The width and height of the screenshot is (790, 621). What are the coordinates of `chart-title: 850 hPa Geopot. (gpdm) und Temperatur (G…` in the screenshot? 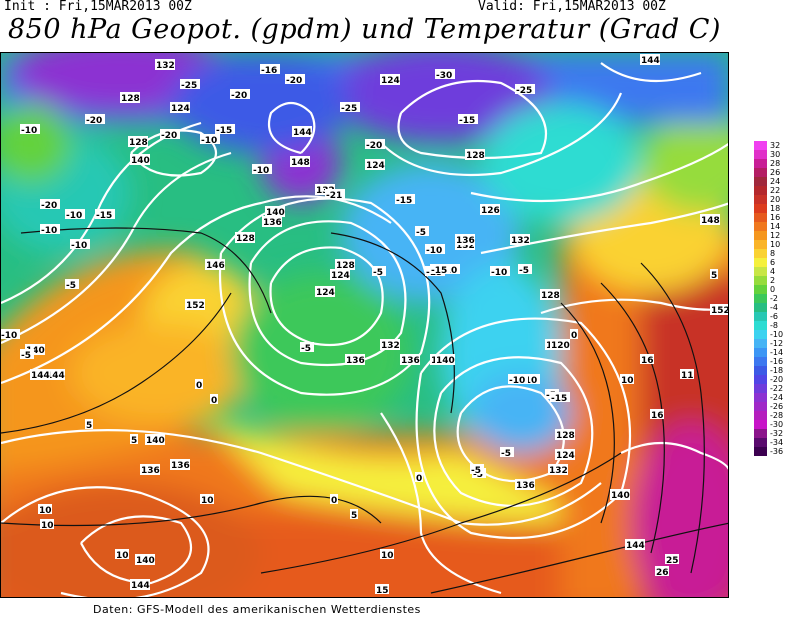 It's located at (364, 29).